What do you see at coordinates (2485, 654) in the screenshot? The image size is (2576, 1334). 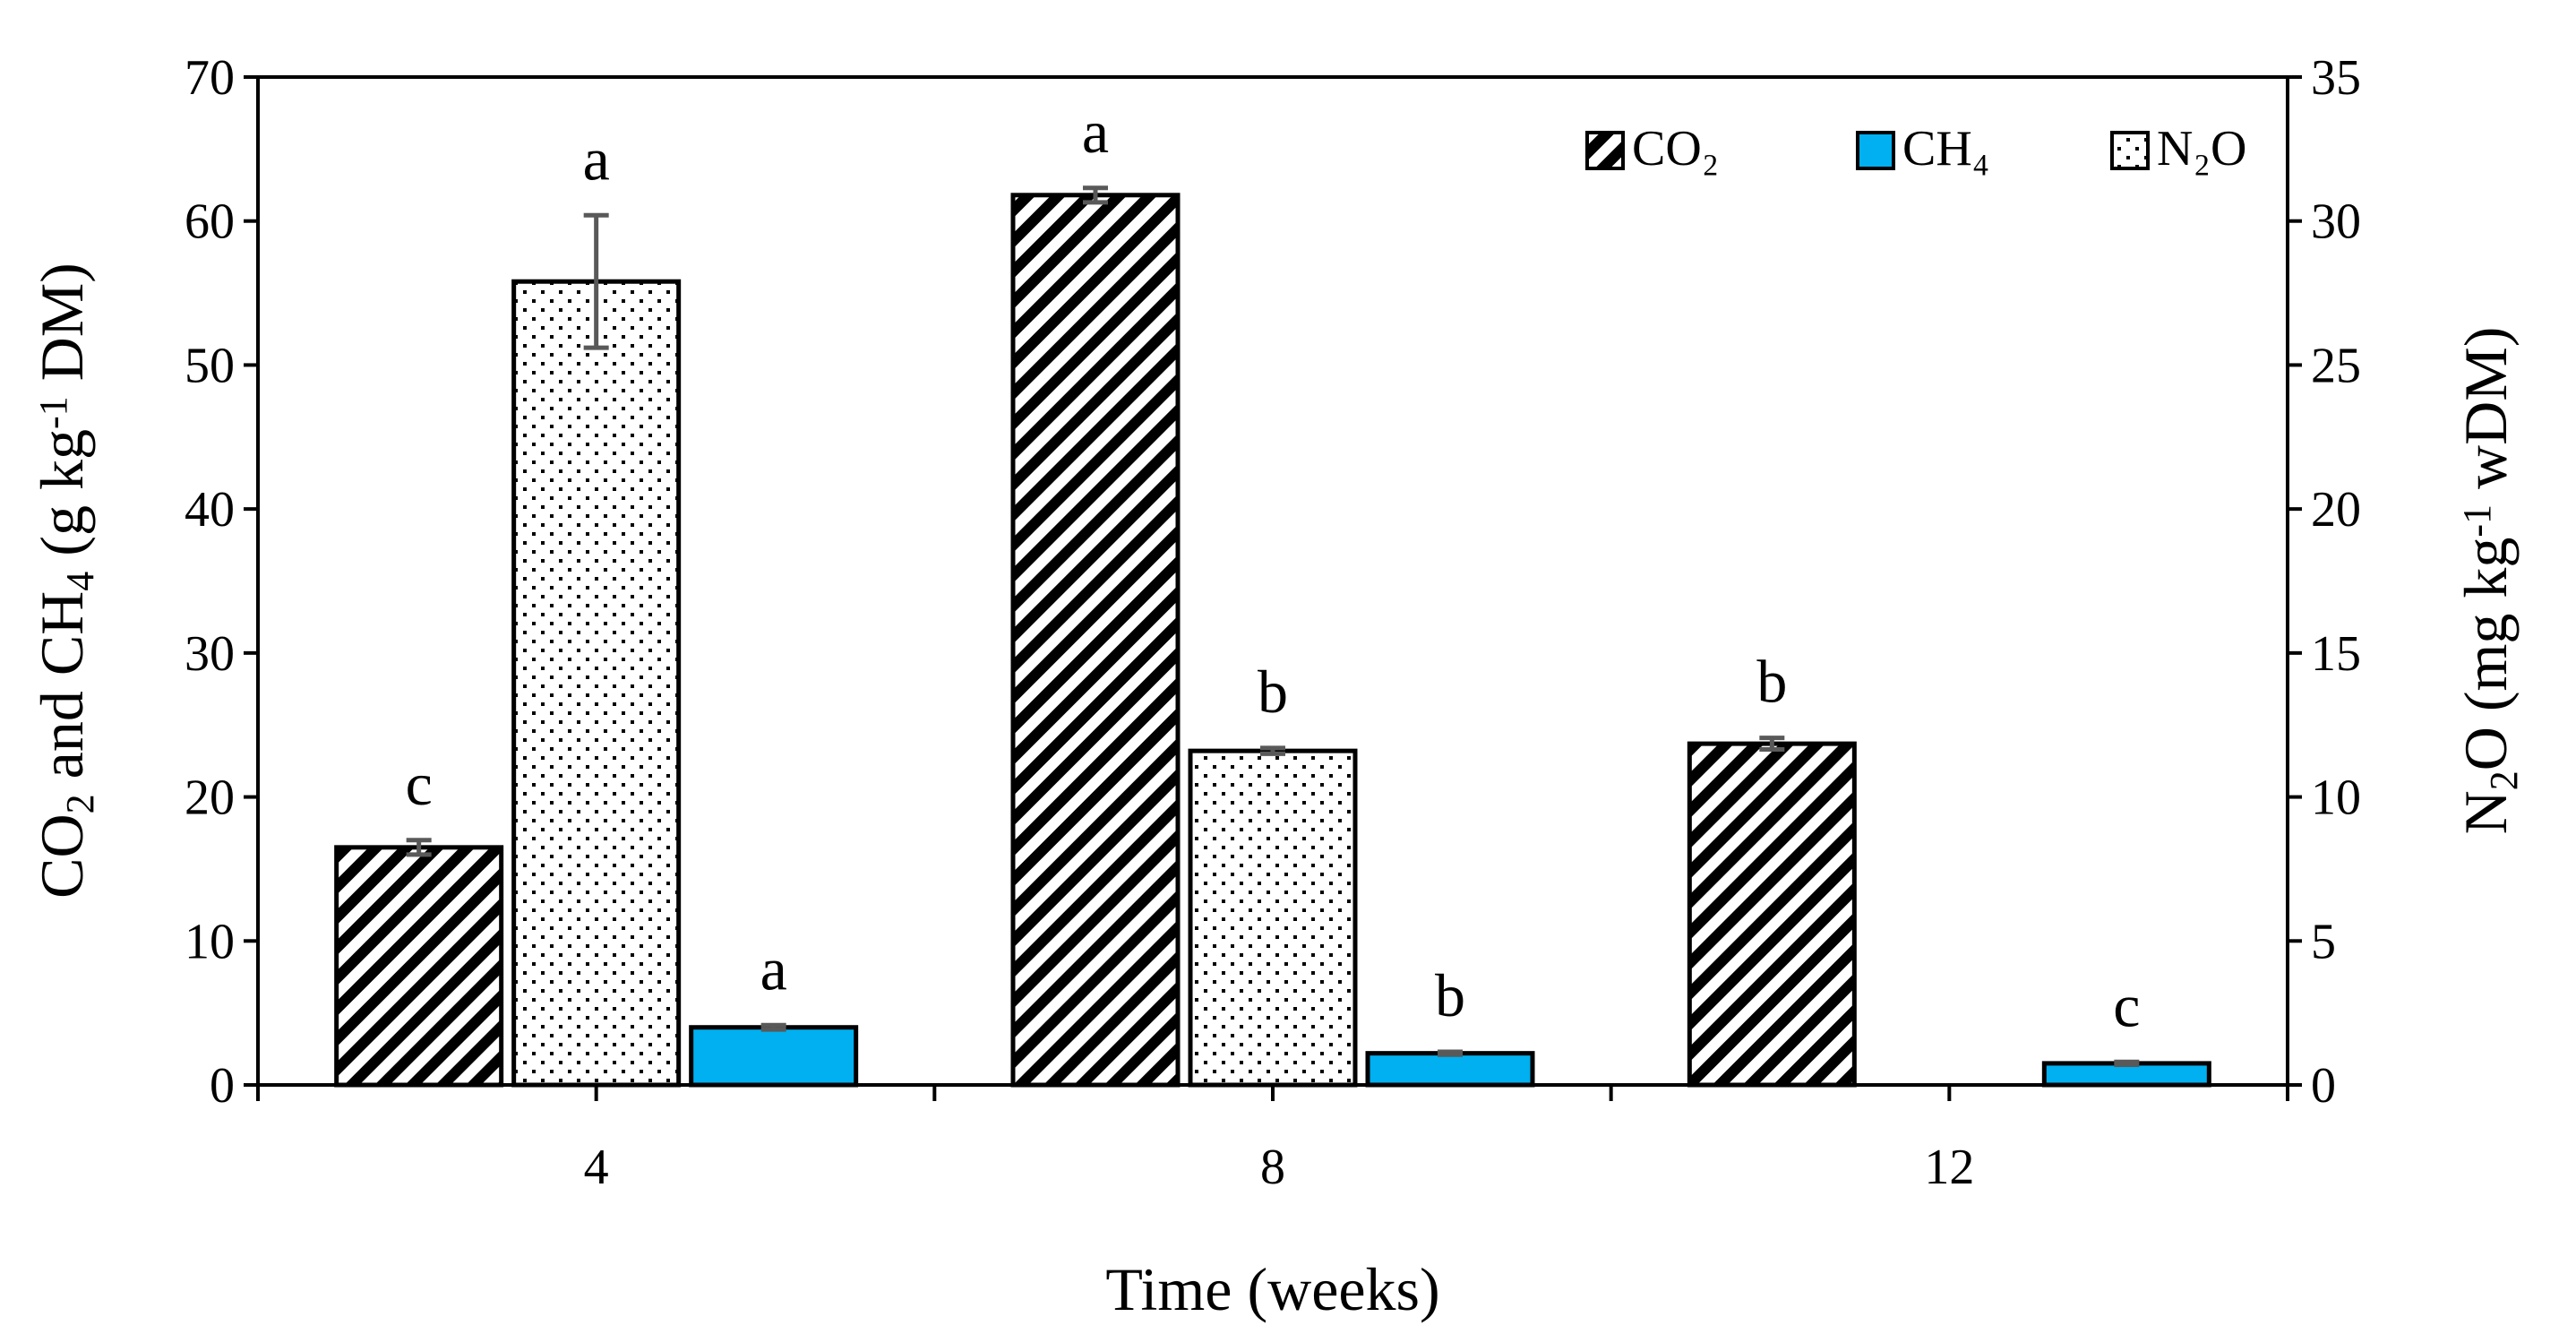 I see `axis-title-part: O (mg kg` at bounding box center [2485, 654].